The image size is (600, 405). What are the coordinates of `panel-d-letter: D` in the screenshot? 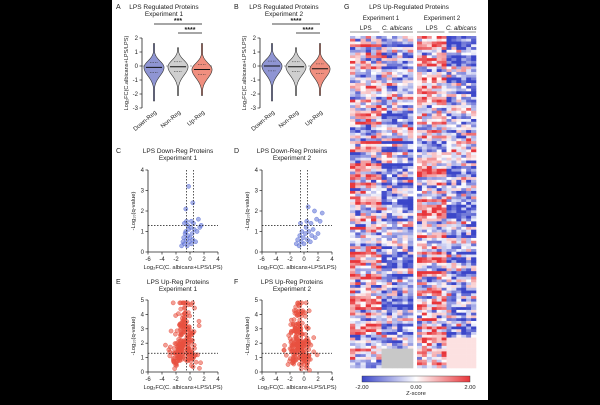 It's located at (236, 151).